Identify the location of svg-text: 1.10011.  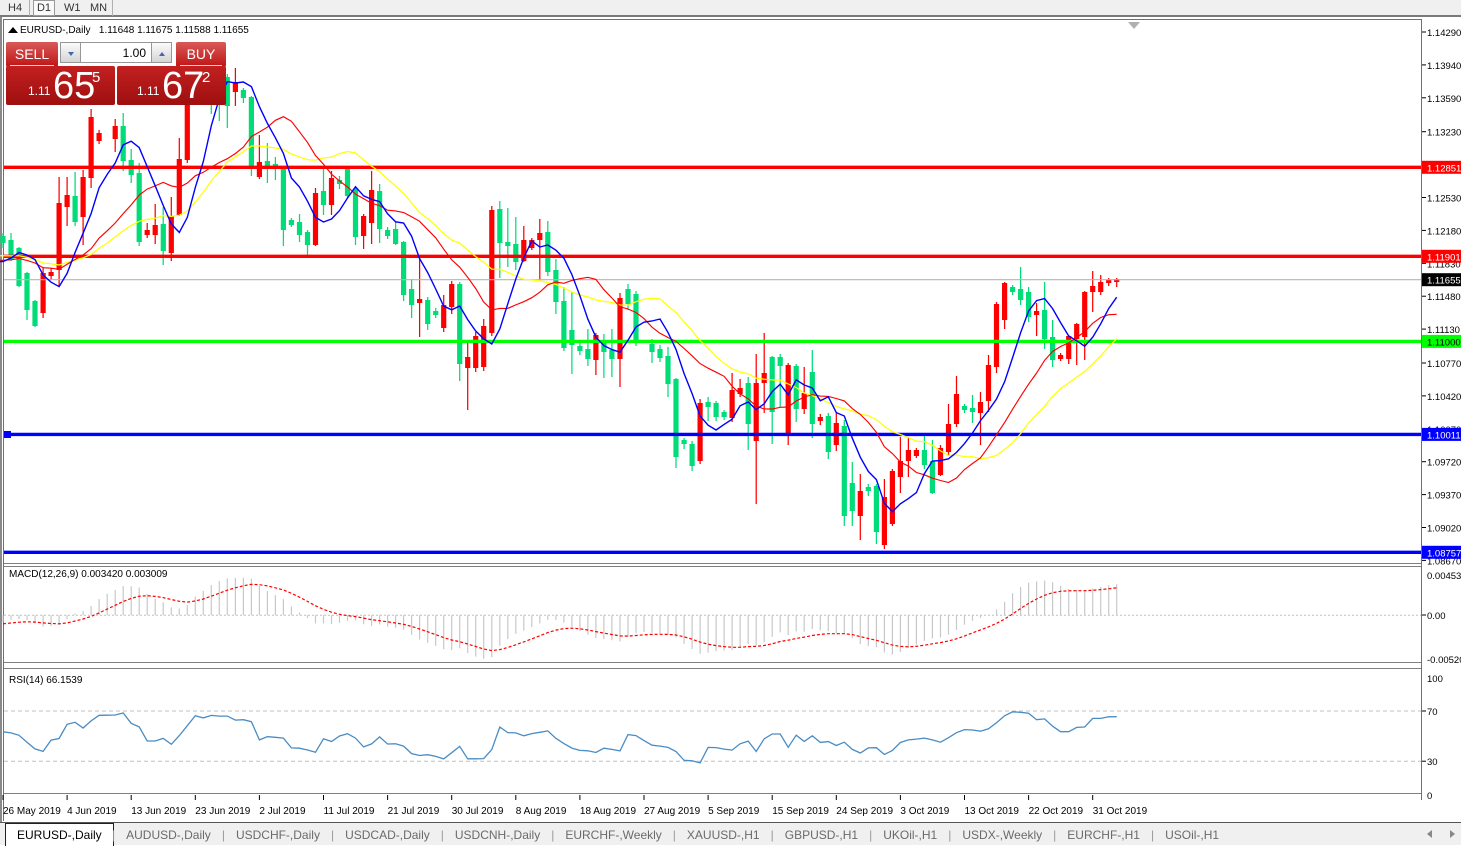
(1444, 435).